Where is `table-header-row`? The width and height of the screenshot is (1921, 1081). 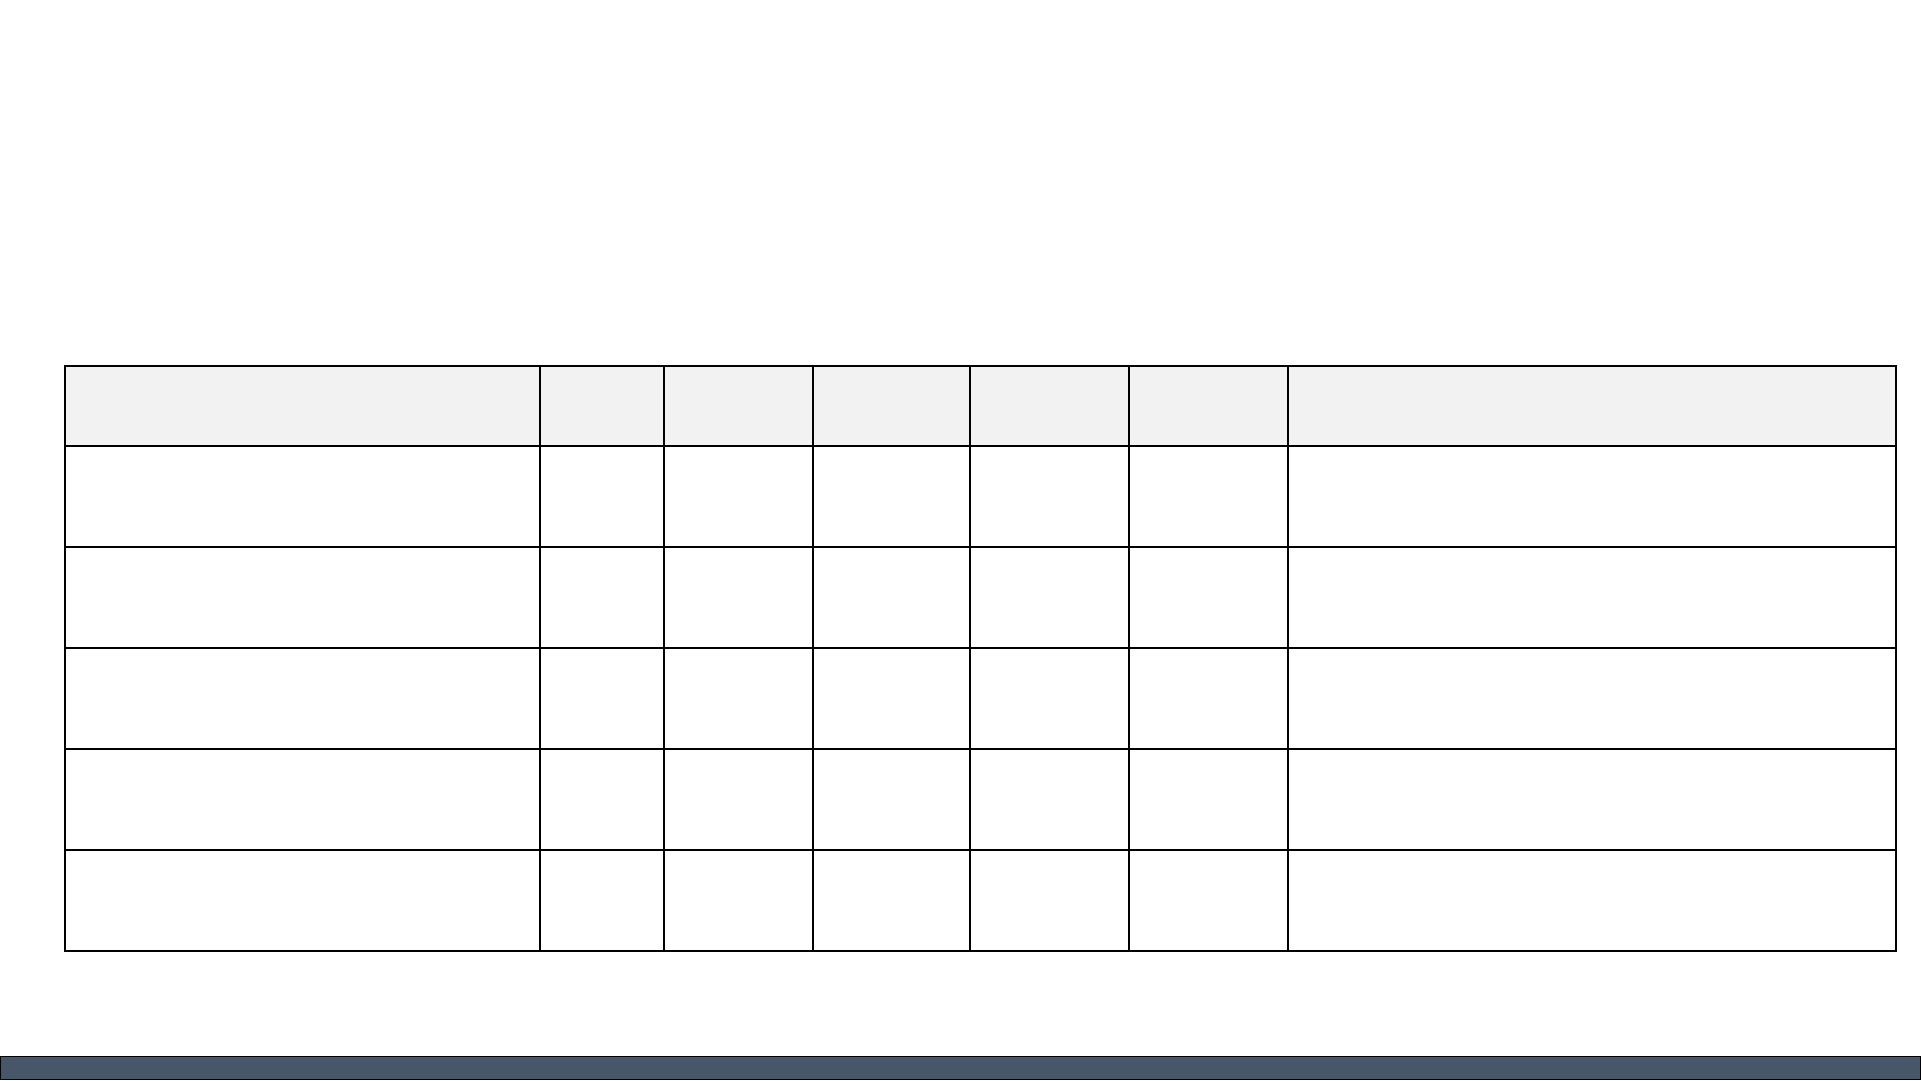 table-header-row is located at coordinates (980, 406).